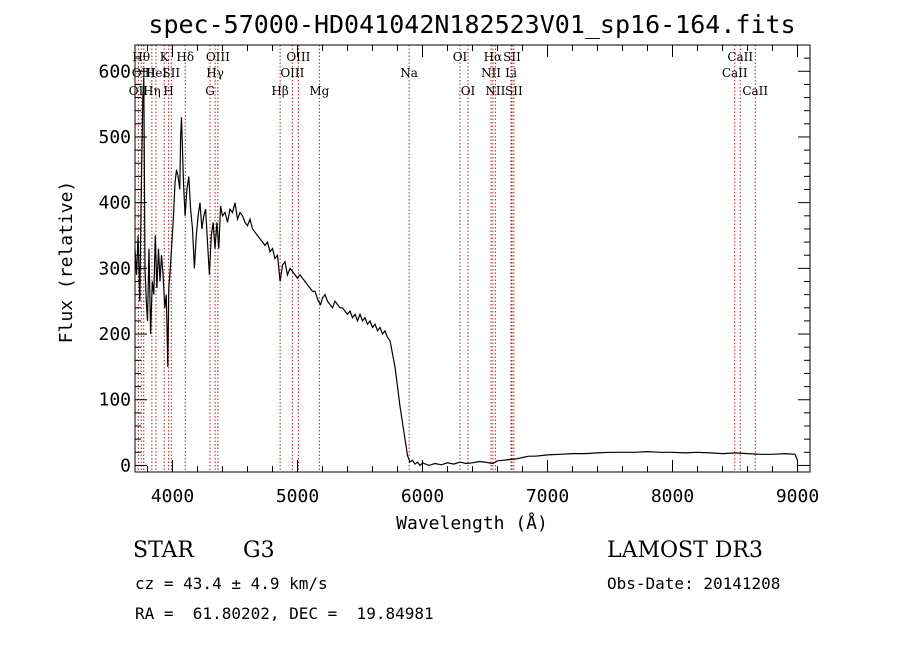 The image size is (900, 649). Describe the element at coordinates (114, 334) in the screenshot. I see `y-tick-label: 200` at that location.